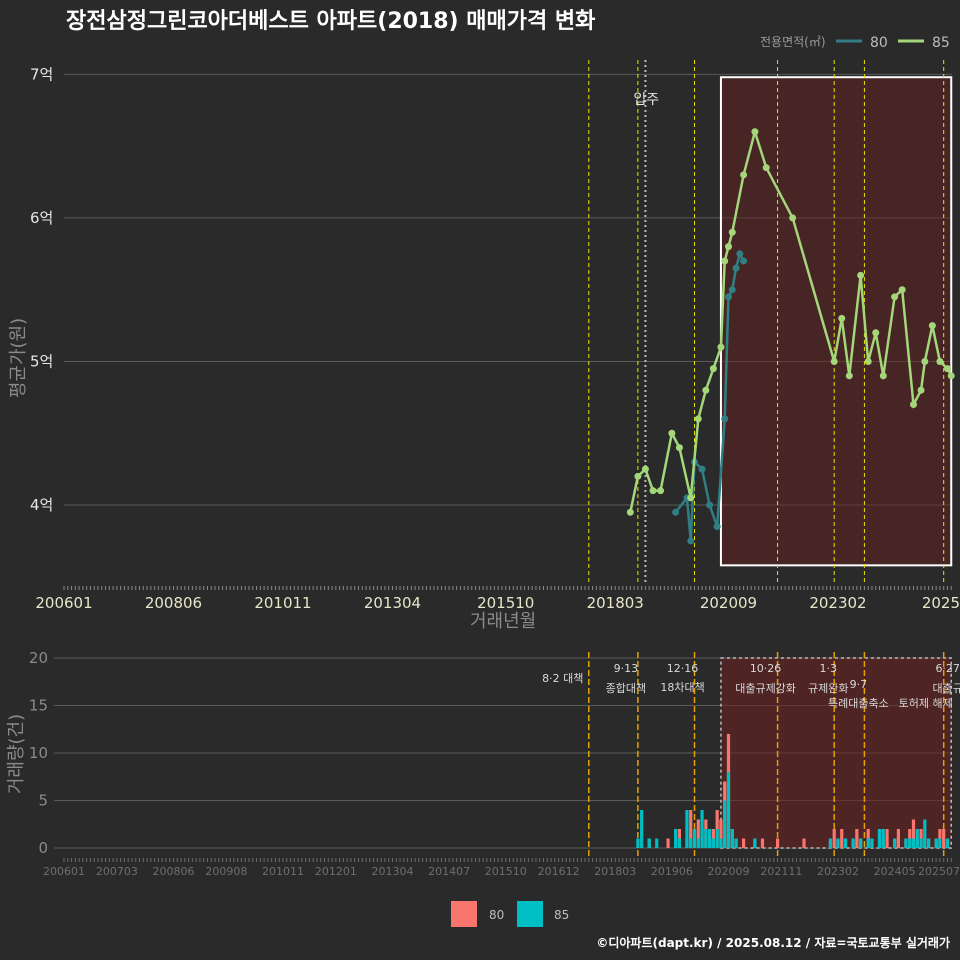 The height and width of the screenshot is (960, 960). I want to click on bottom-x-tick-label: 200806, so click(173, 871).